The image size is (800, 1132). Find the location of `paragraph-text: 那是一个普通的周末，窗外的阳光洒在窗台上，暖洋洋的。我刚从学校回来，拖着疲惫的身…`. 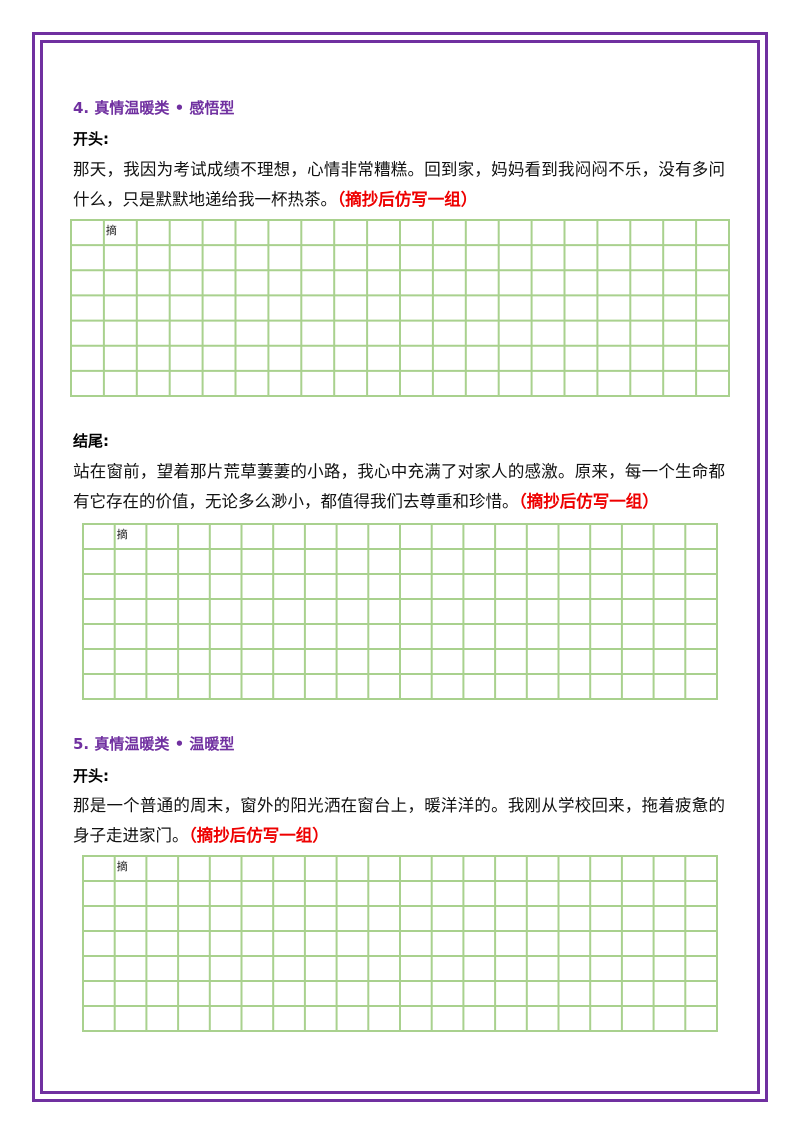

paragraph-text: 那是一个普通的周末，窗外的阳光洒在窗台上，暖洋洋的。我刚从学校回来，拖着疲惫的身… is located at coordinates (399, 820).